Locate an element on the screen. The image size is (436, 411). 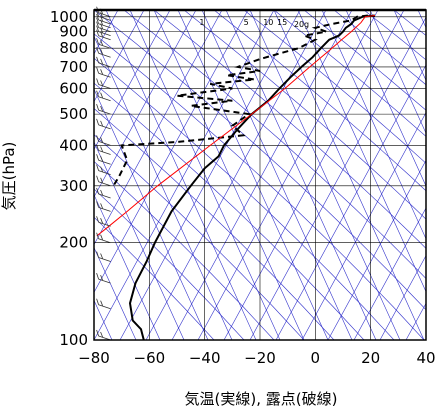
x-tick-label: 0 is located at coordinates (316, 358).